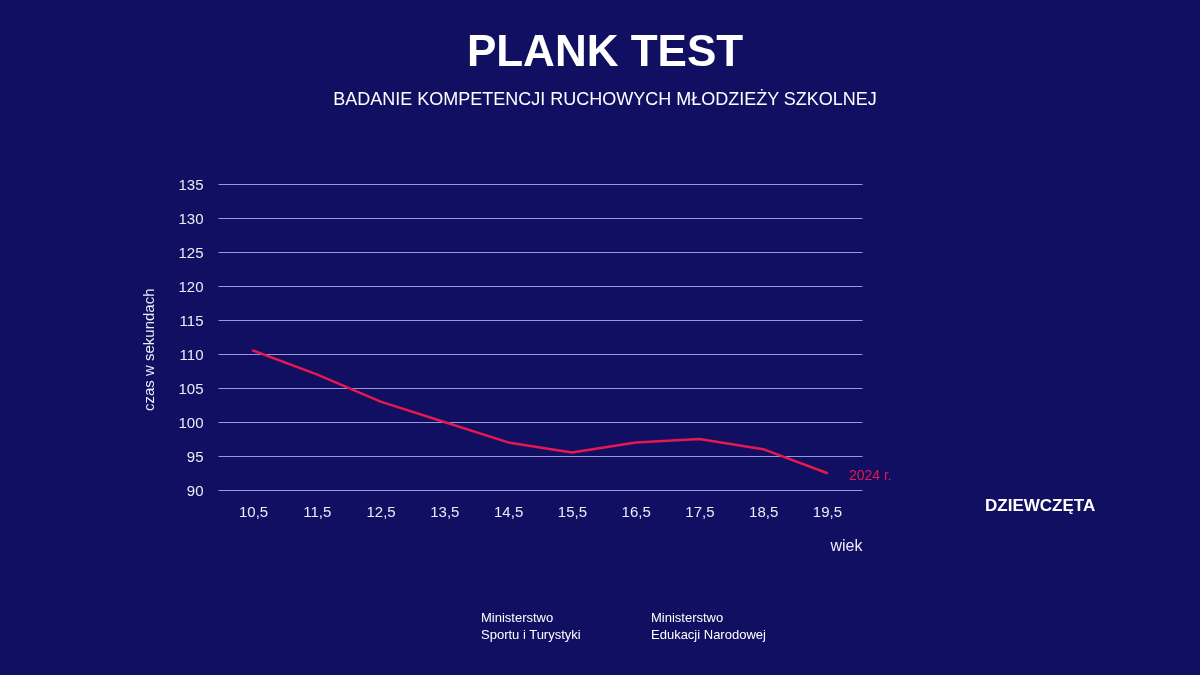 The width and height of the screenshot is (1200, 675). Describe the element at coordinates (700, 511) in the screenshot. I see `x-tick-label: 17,5` at that location.